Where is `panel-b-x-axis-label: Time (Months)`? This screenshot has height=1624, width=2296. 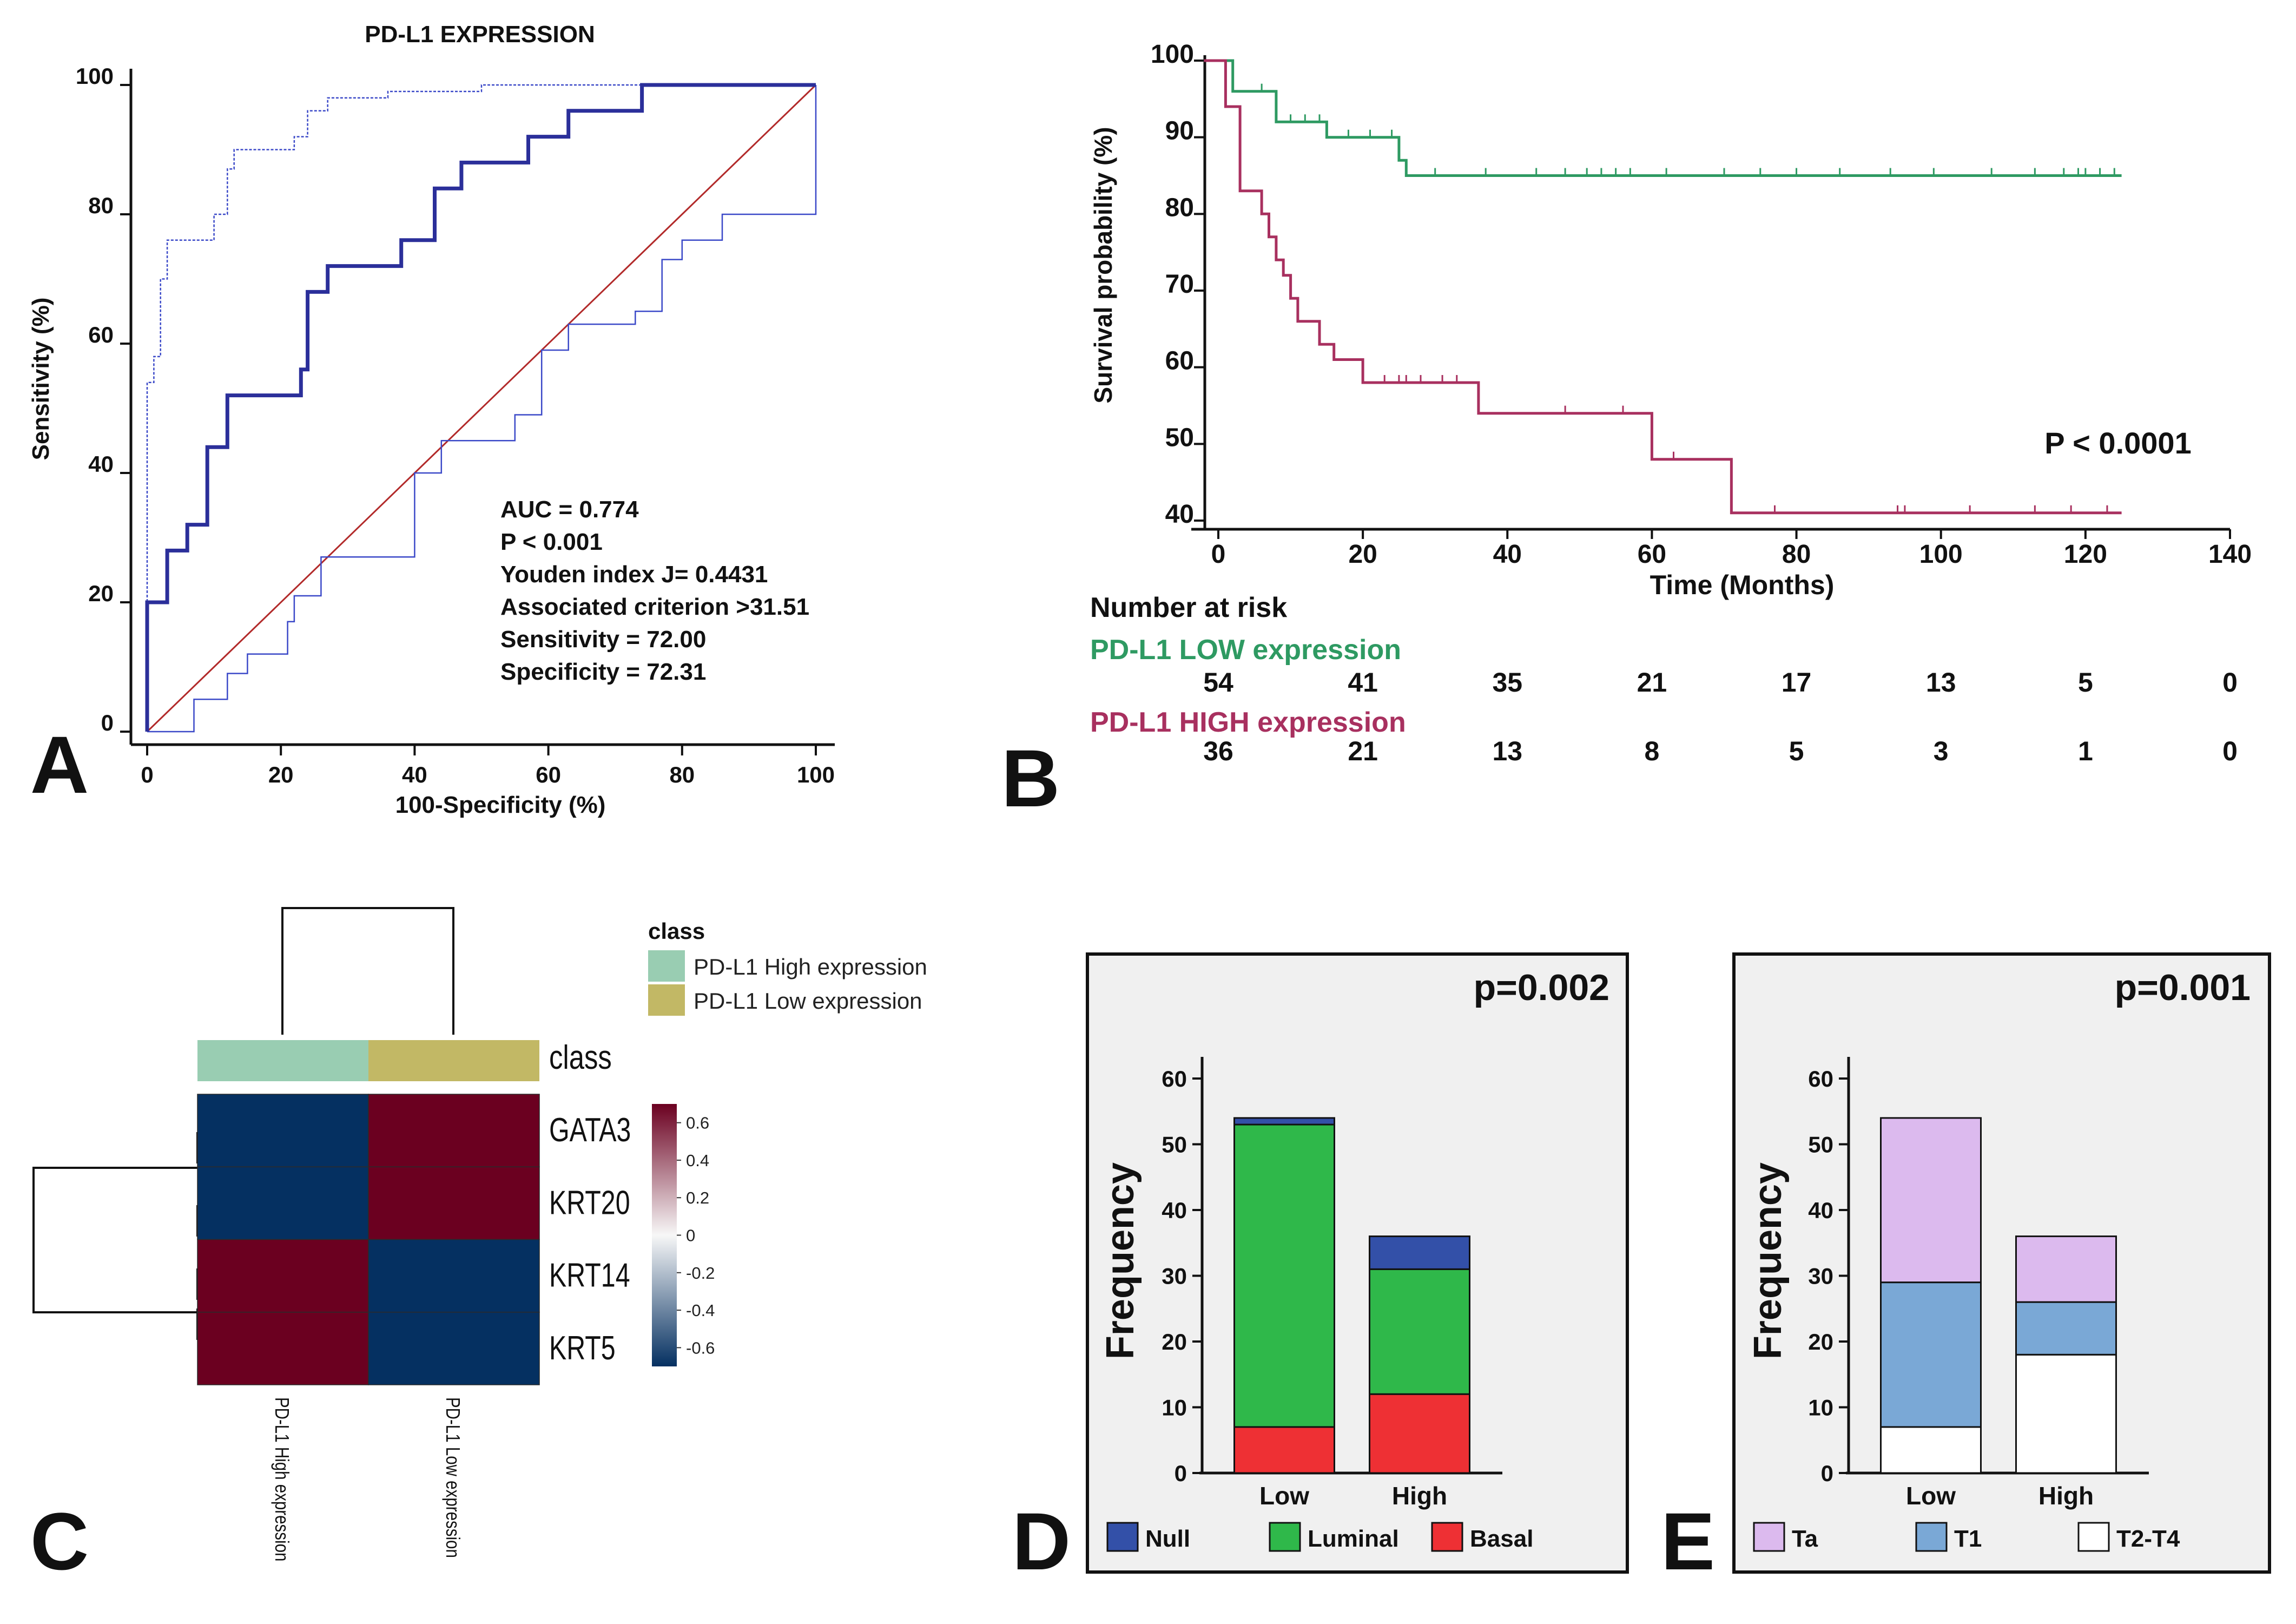 panel-b-x-axis-label: Time (Months) is located at coordinates (1743, 585).